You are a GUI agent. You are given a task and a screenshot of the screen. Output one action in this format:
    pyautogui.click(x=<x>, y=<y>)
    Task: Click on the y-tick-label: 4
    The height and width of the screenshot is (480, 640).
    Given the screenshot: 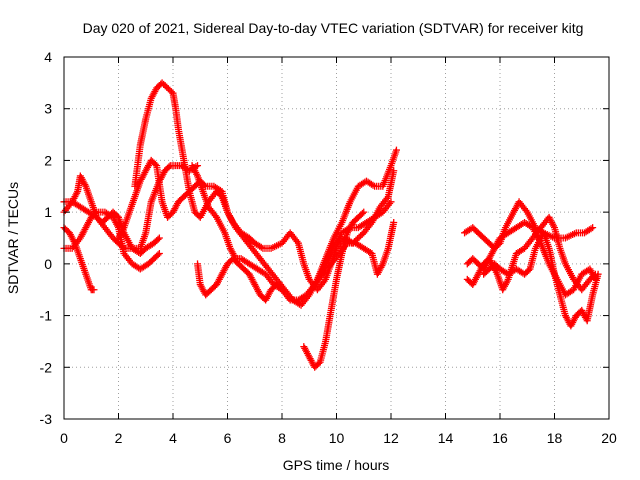 What is the action you would take?
    pyautogui.click(x=48, y=57)
    